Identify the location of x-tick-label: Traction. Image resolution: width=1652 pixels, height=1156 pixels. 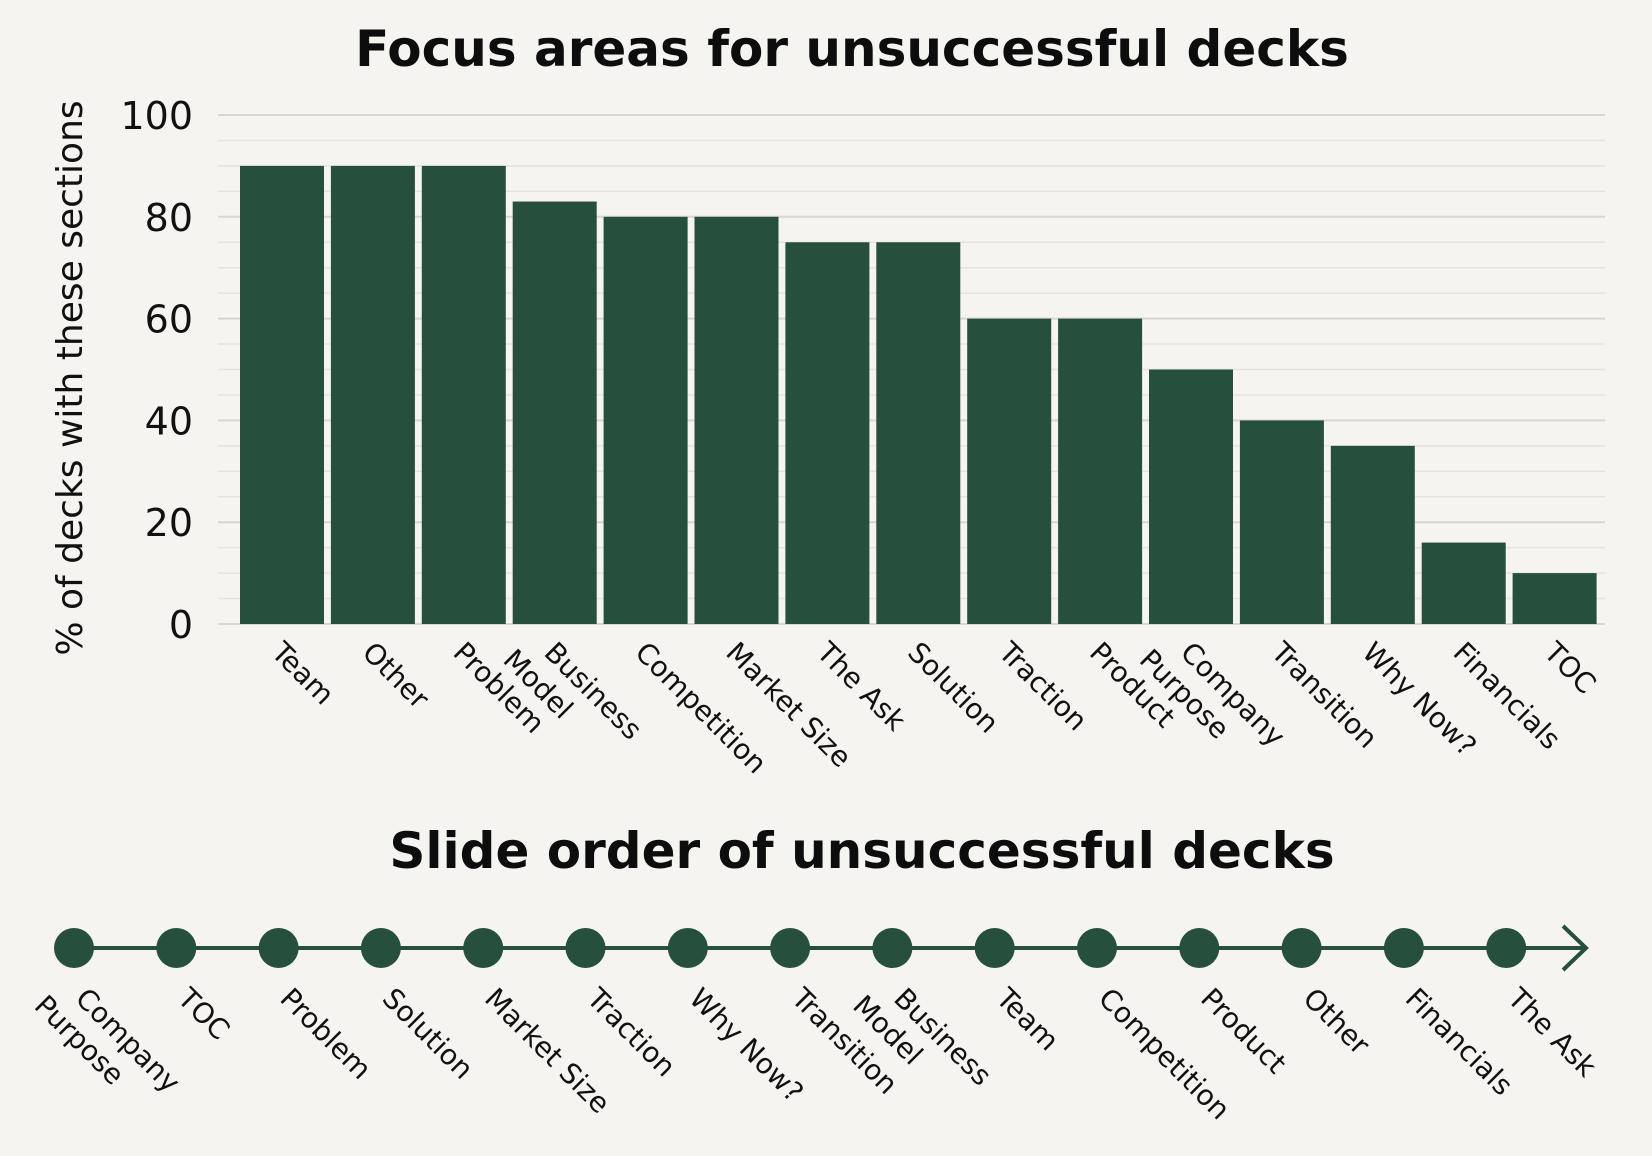
(1043, 686).